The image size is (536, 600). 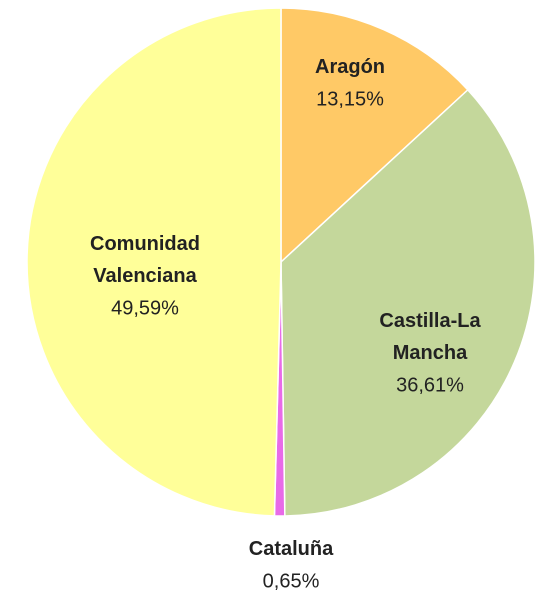 I want to click on slice-category-label: Cataluña, so click(x=291, y=549).